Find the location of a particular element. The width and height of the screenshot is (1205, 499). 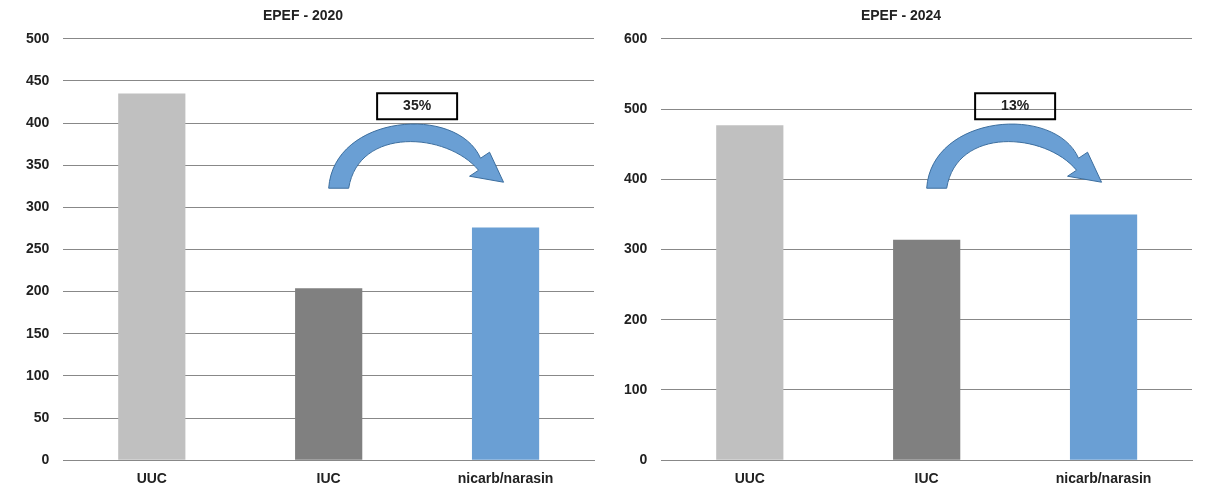

y-tick-label: 50 is located at coordinates (41, 416).